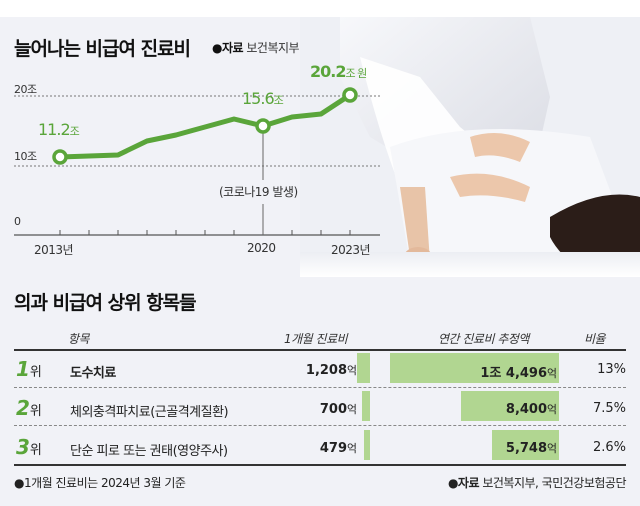  What do you see at coordinates (338, 409) in the screenshot?
I see `monthly-value: 700억` at bounding box center [338, 409].